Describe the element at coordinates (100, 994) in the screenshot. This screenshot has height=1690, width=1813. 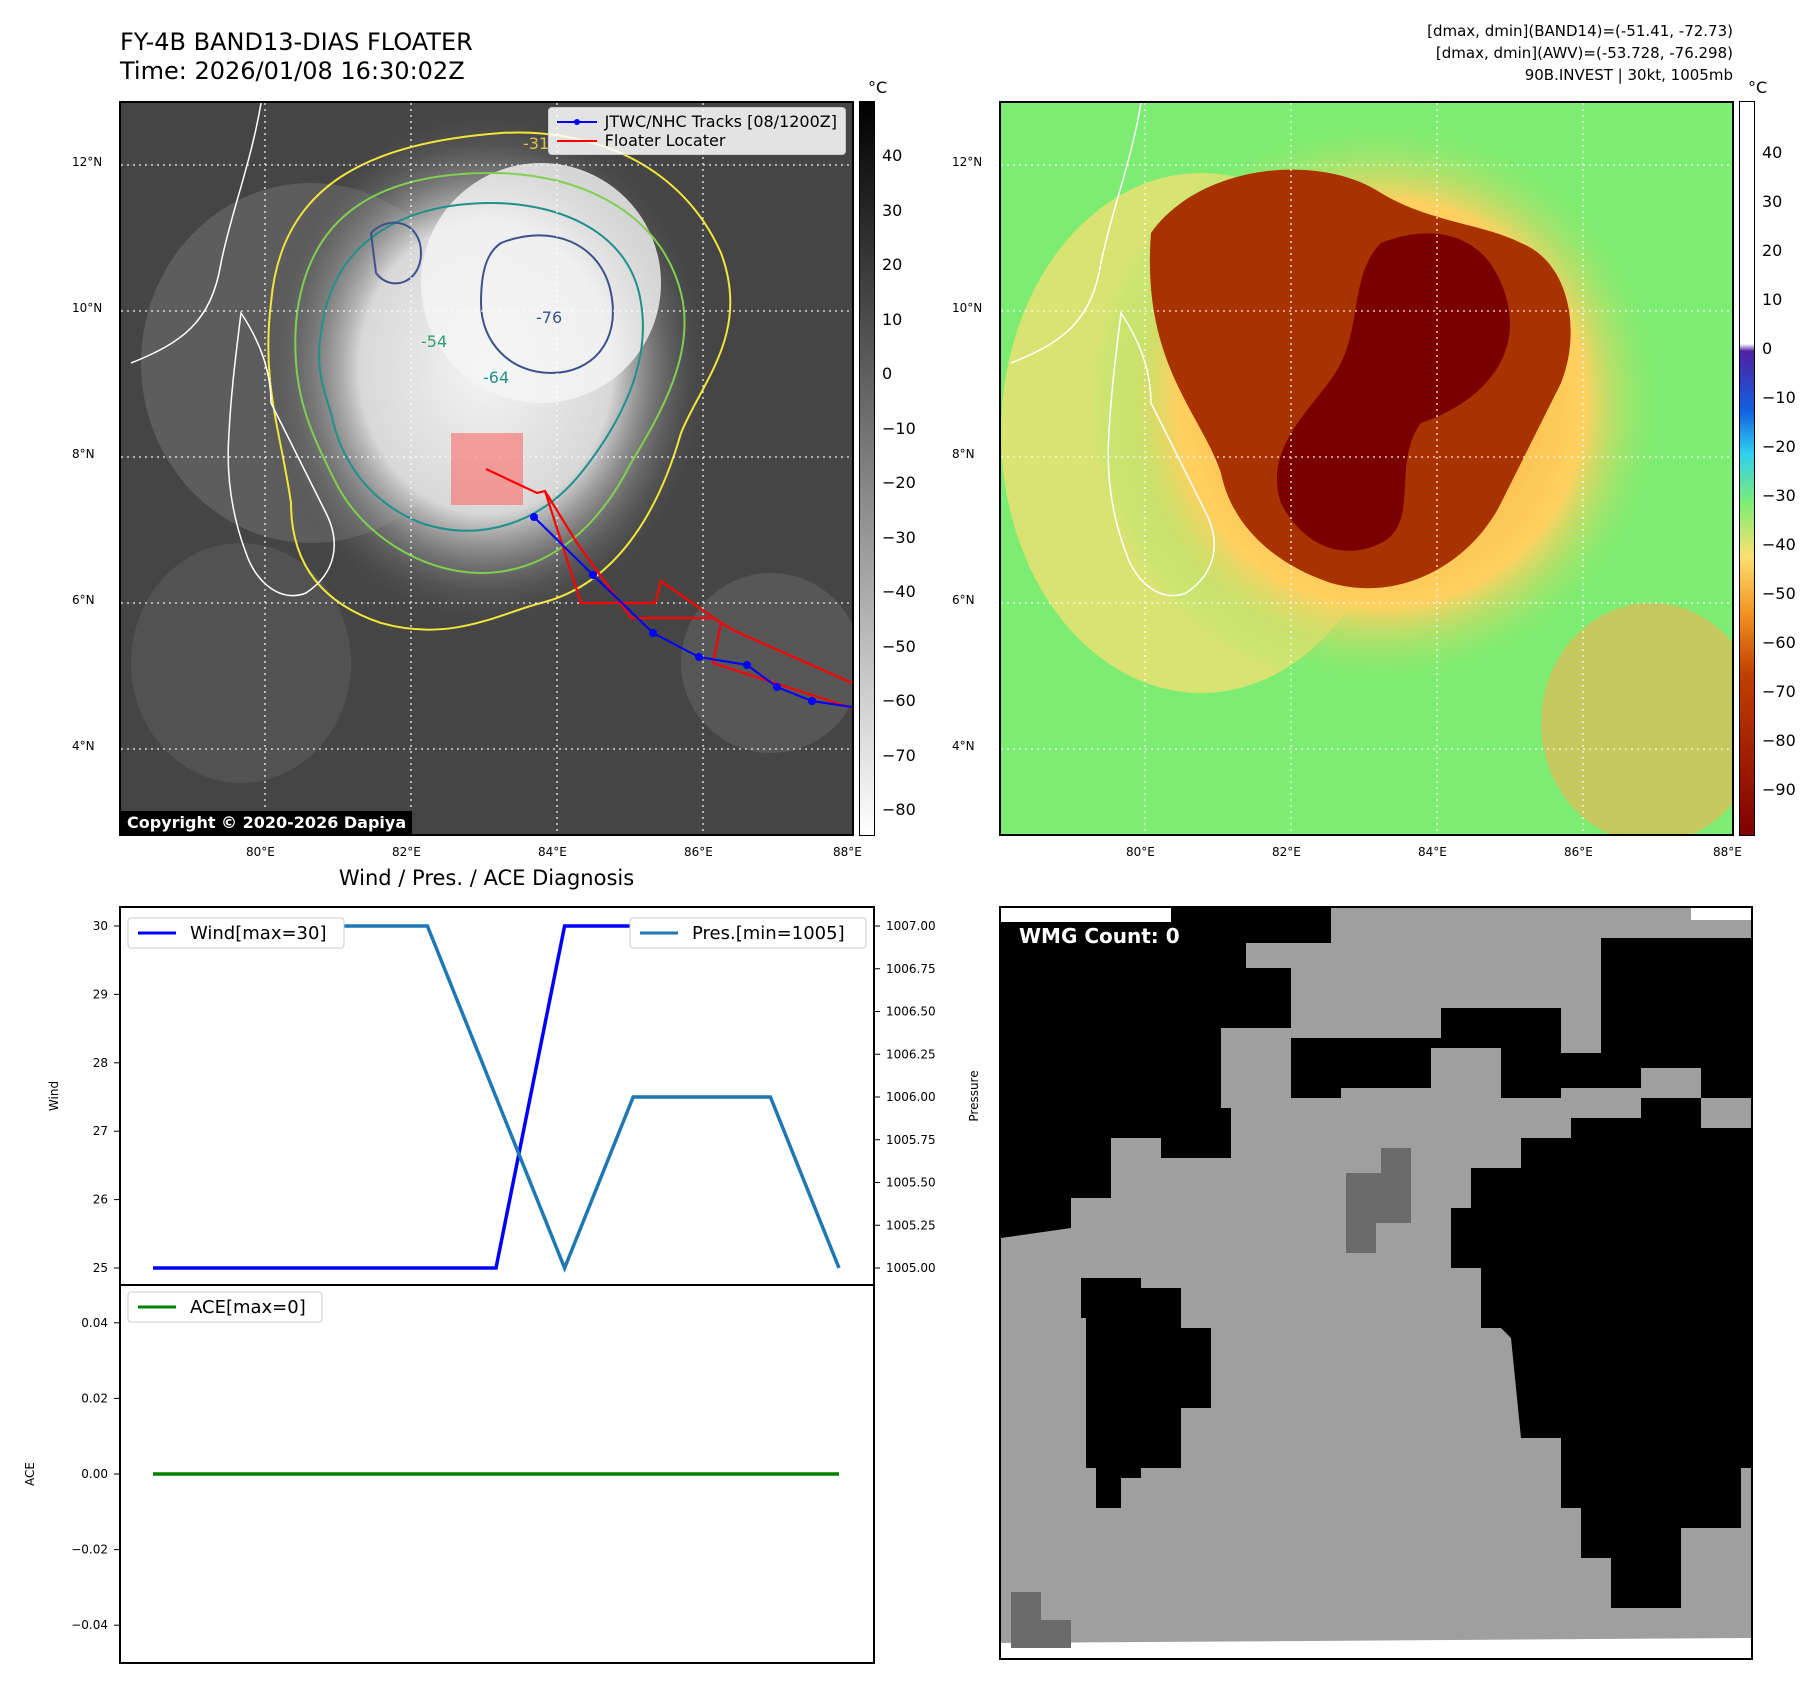
I see `wind-tick-label: 29` at that location.